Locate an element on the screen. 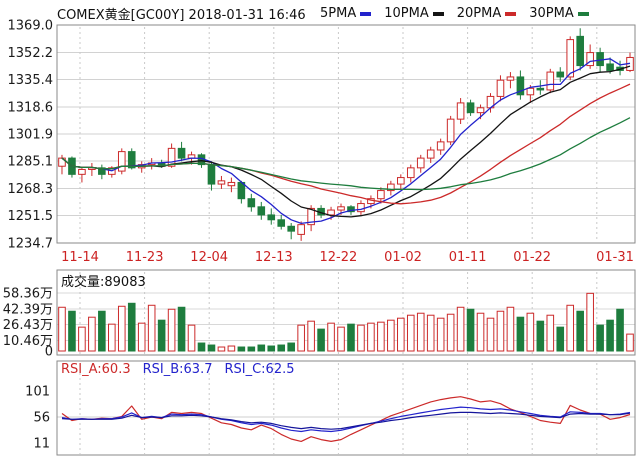  volume-bars is located at coordinates (346, 322).